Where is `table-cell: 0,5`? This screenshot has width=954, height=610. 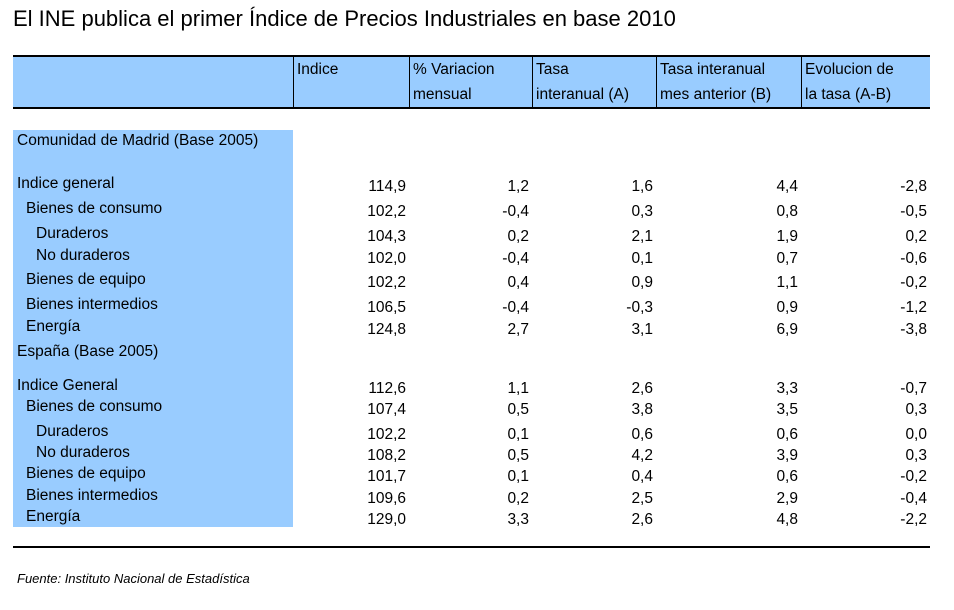 table-cell: 0,5 is located at coordinates (518, 409).